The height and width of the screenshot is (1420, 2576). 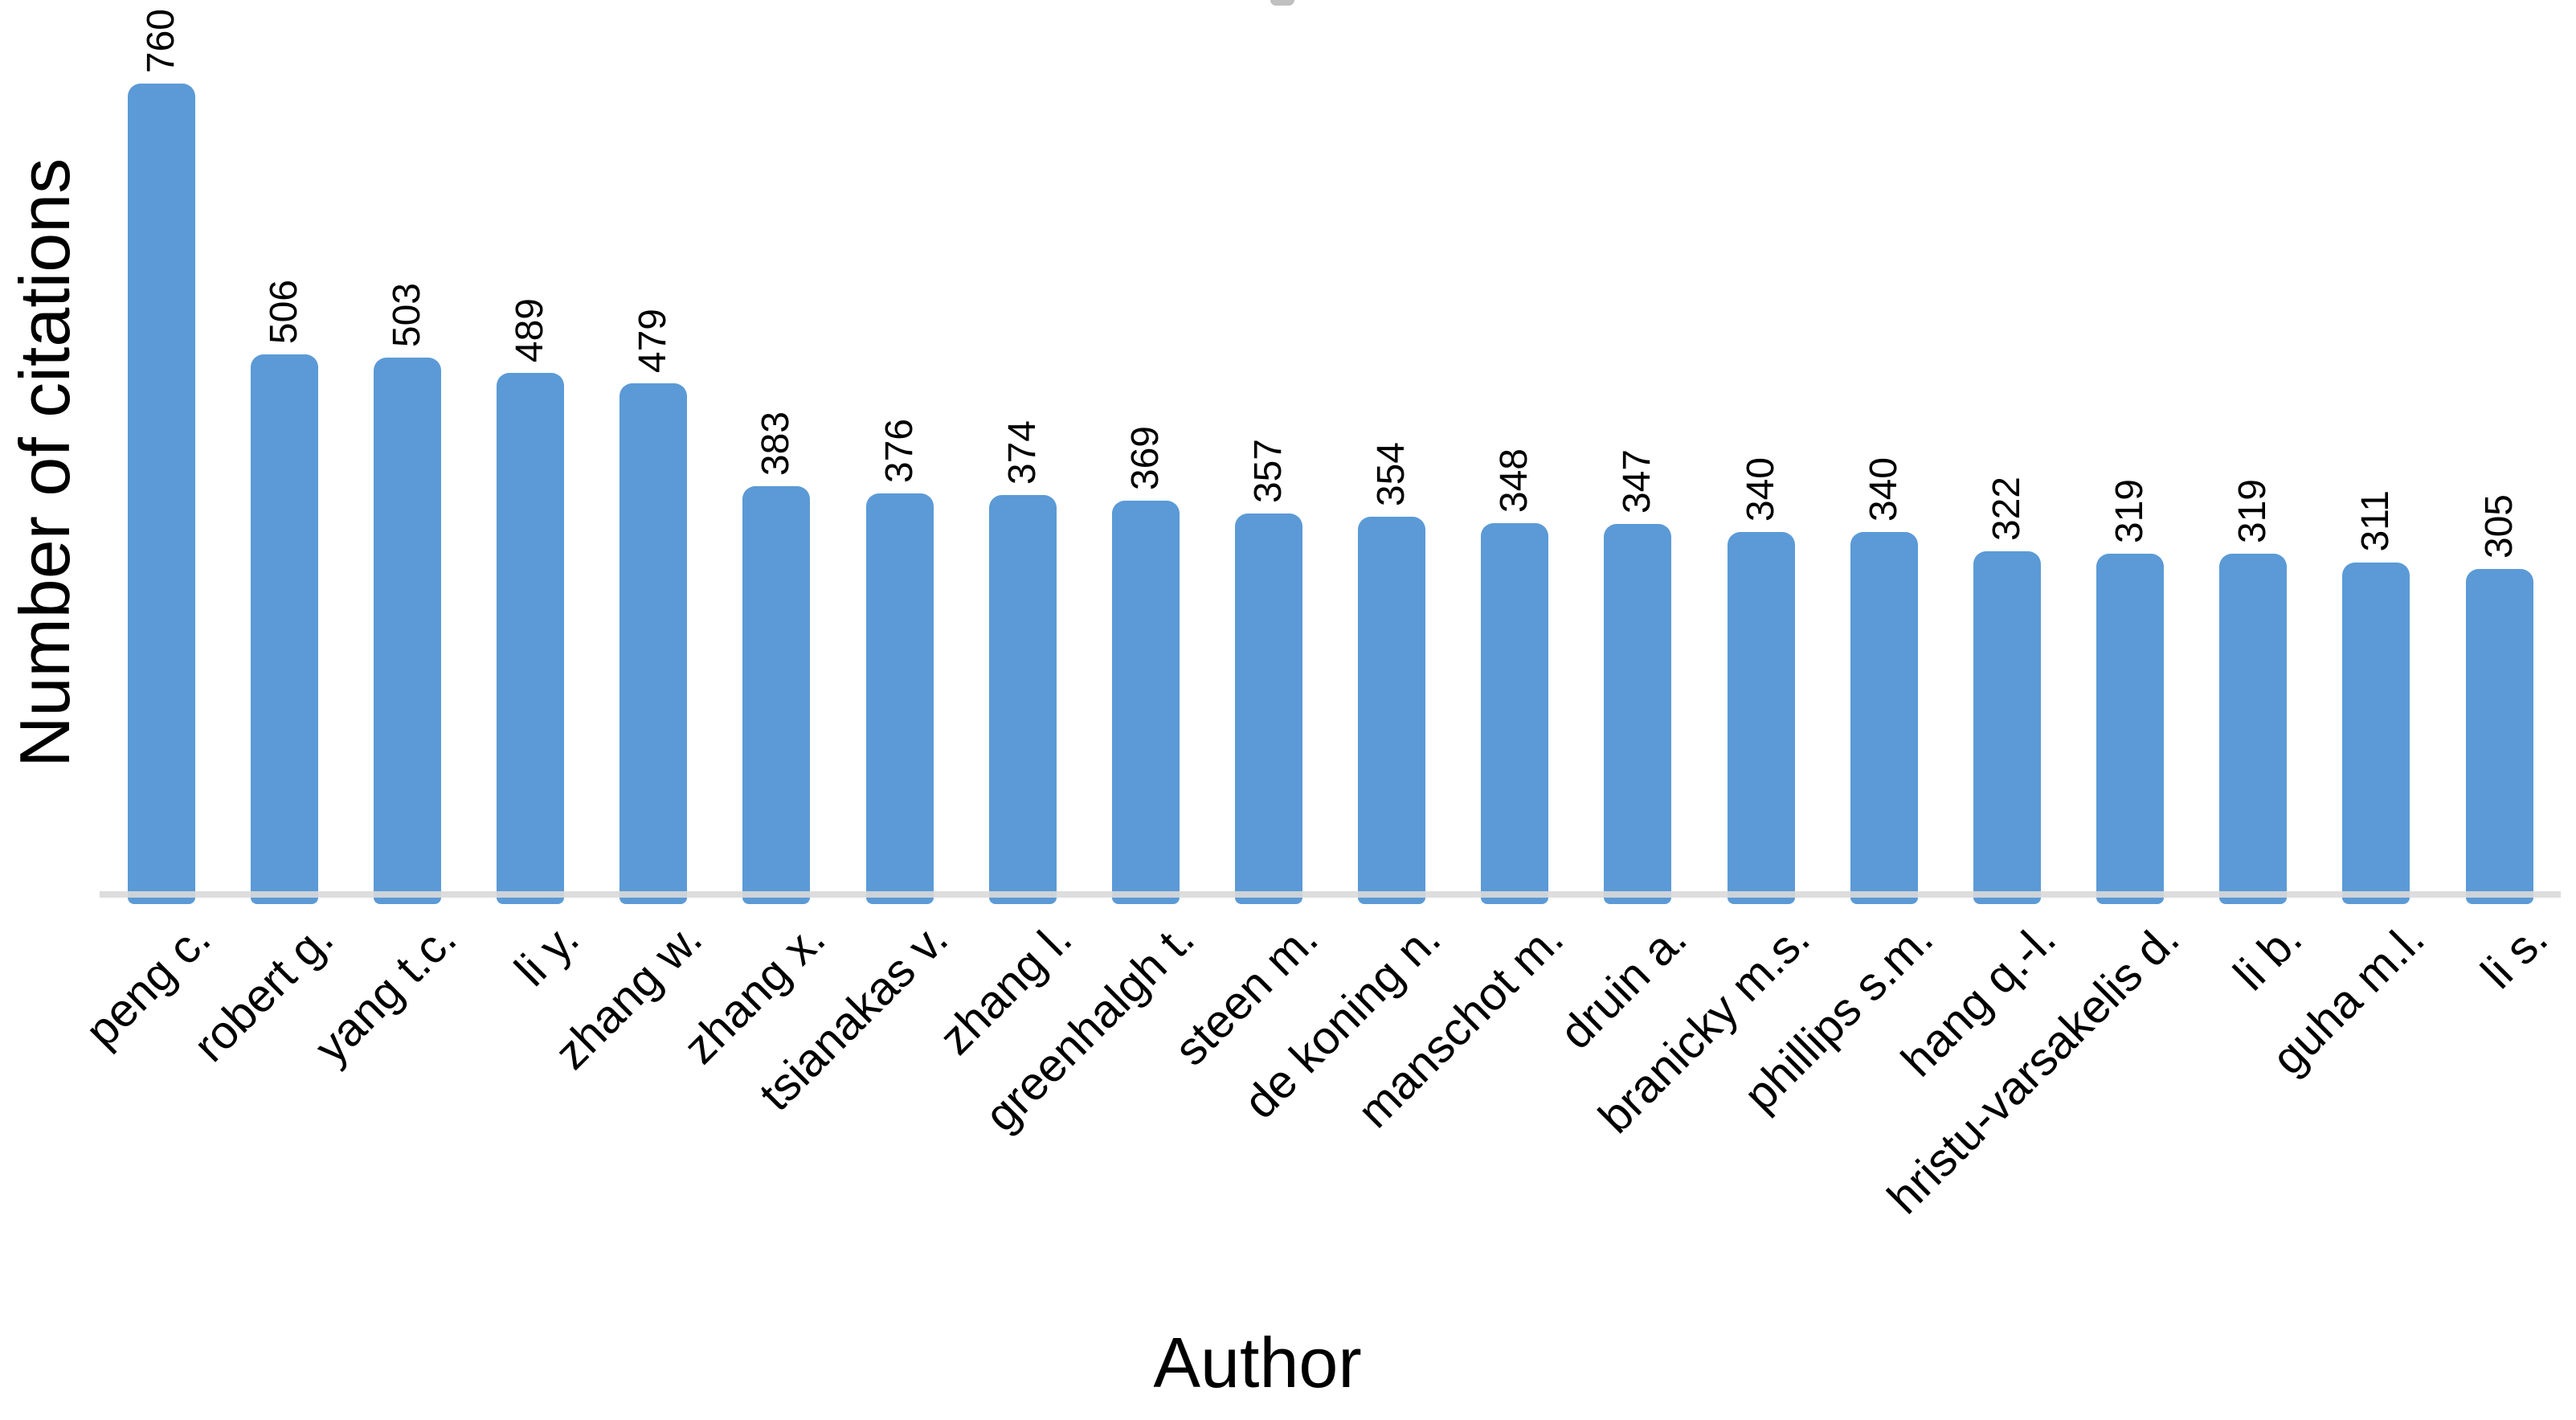 I want to click on bar-value-label: 506, so click(x=283, y=311).